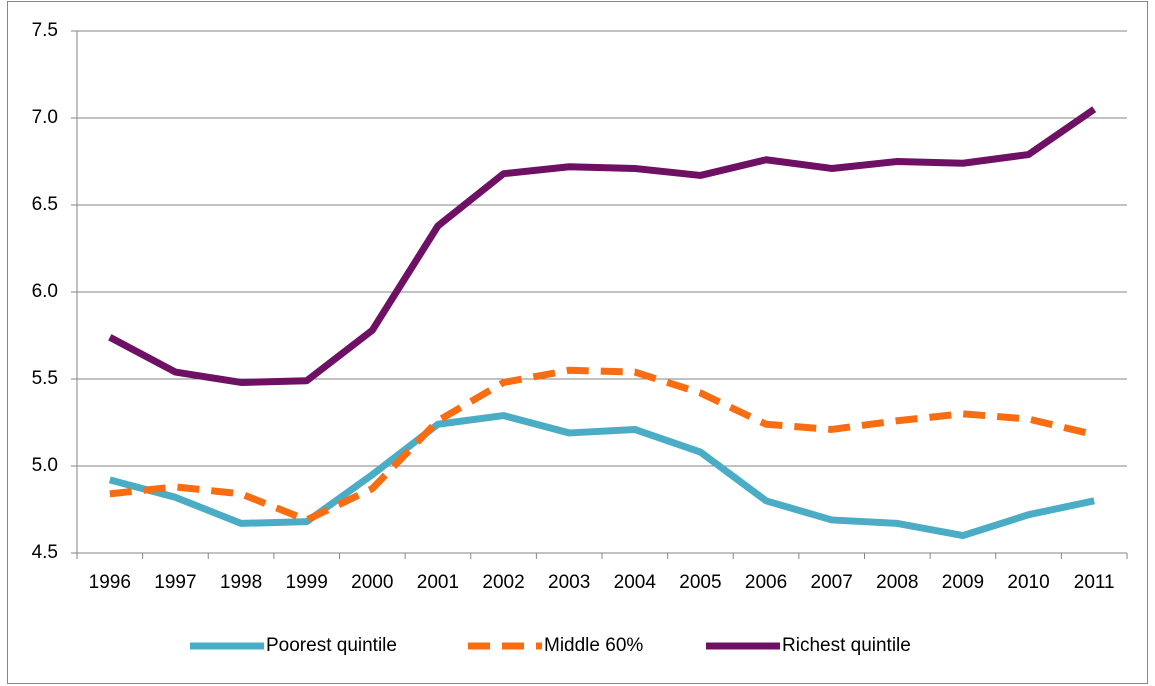 The image size is (1155, 686). Describe the element at coordinates (635, 582) in the screenshot. I see `x-tick-label: 2004` at that location.